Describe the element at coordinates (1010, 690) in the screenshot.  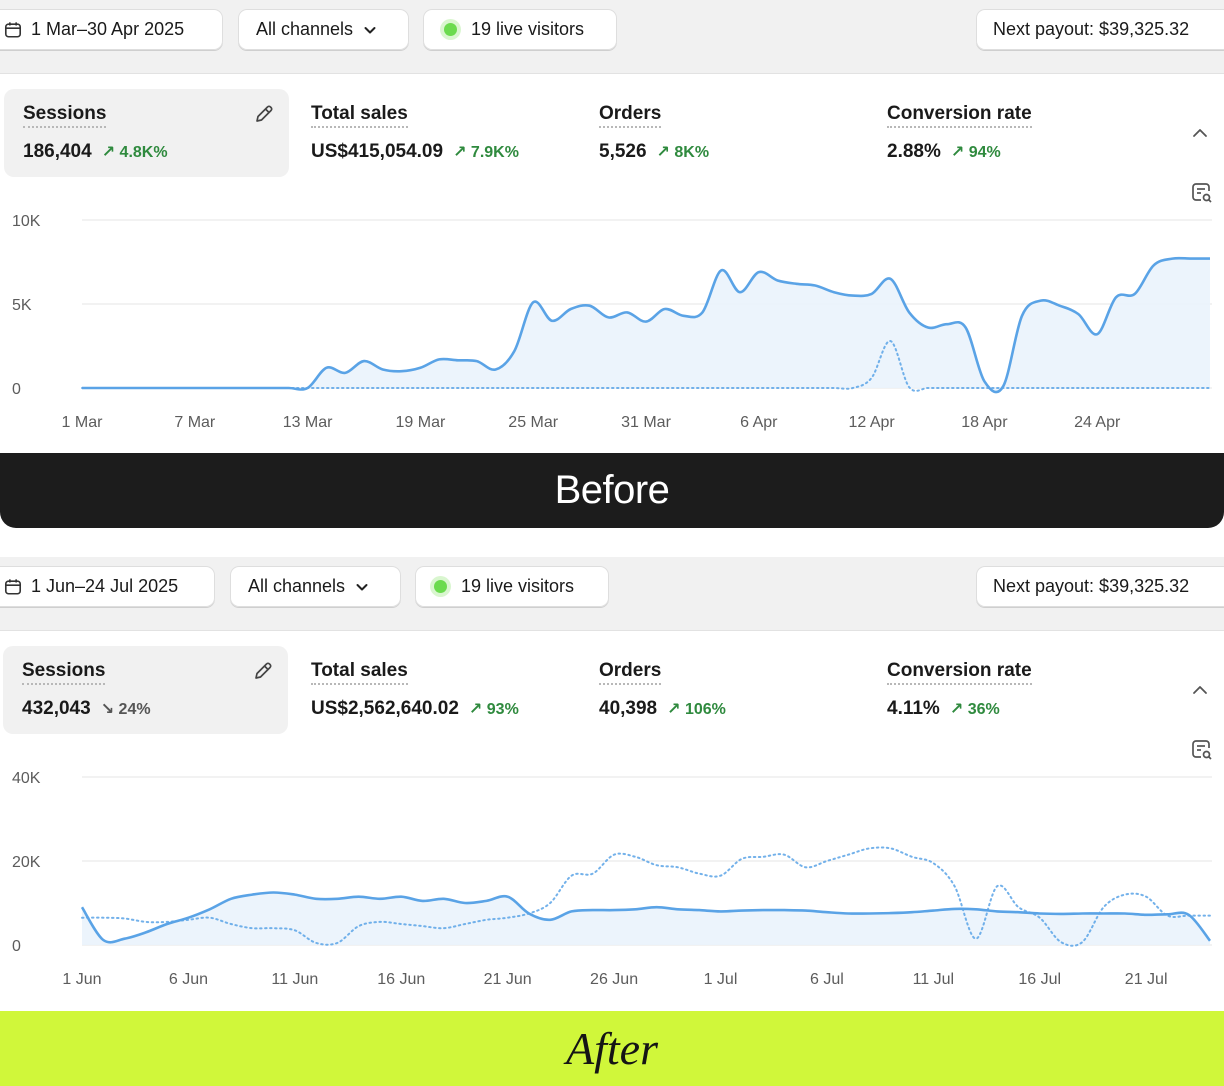
I see `metric-conversion-rate: Conversion rate 4.11% ↗ 36%` at that location.